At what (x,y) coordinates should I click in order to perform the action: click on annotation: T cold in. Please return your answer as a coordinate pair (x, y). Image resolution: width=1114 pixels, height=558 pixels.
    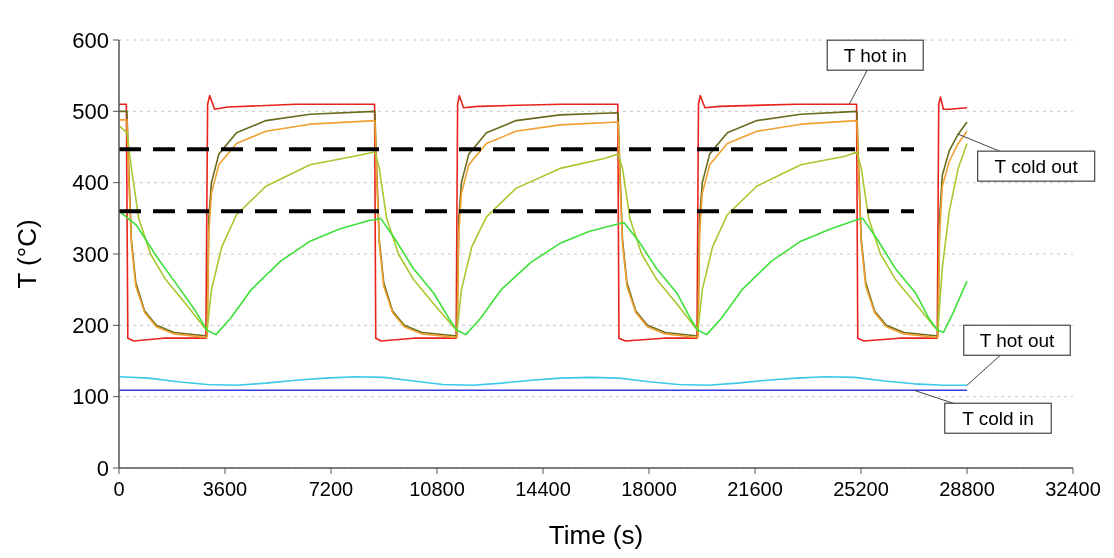
    Looking at the image, I should click on (998, 418).